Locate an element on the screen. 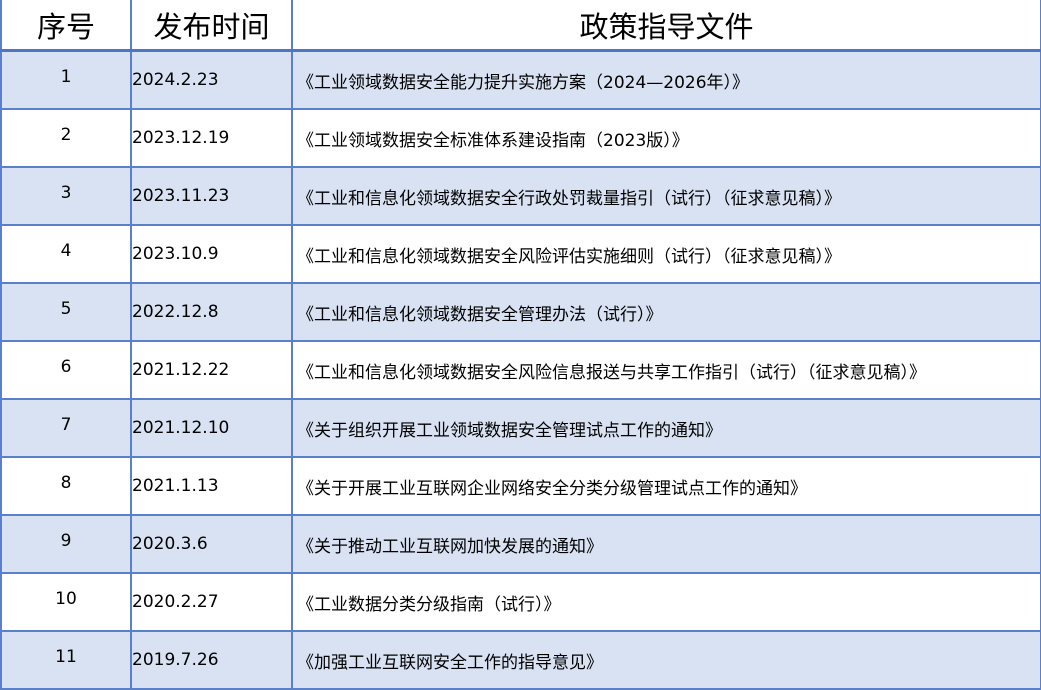  policy-document: 《工业数据分类分级指南（试行）》 is located at coordinates (666, 602).